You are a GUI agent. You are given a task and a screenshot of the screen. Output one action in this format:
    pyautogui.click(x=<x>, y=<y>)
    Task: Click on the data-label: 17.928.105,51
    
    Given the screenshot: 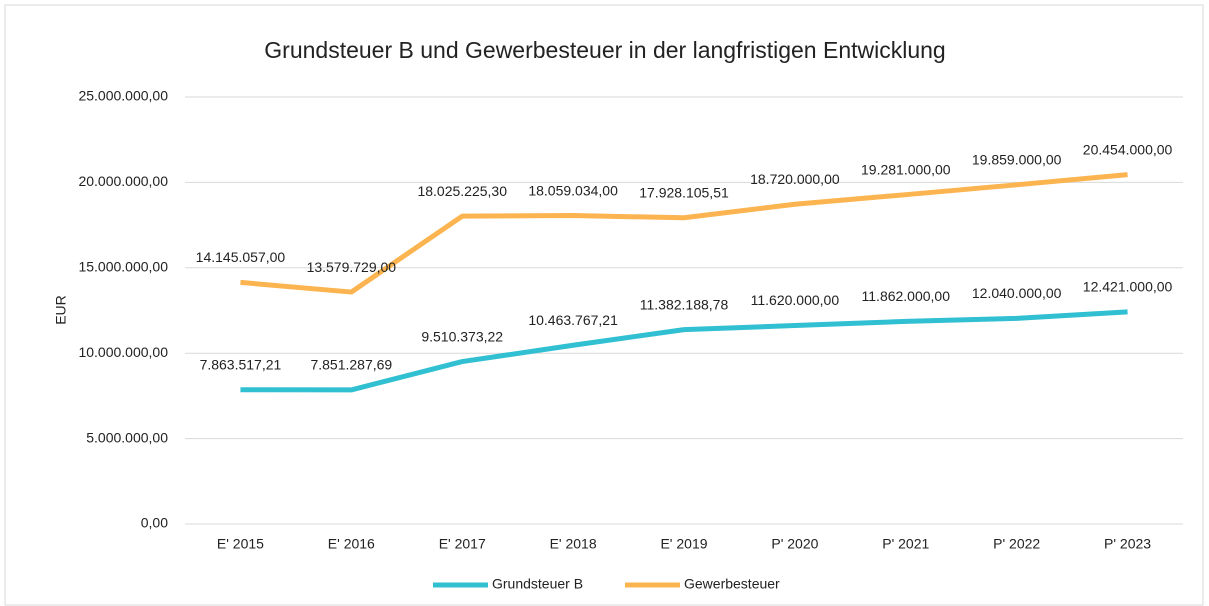 What is the action you would take?
    pyautogui.click(x=684, y=192)
    